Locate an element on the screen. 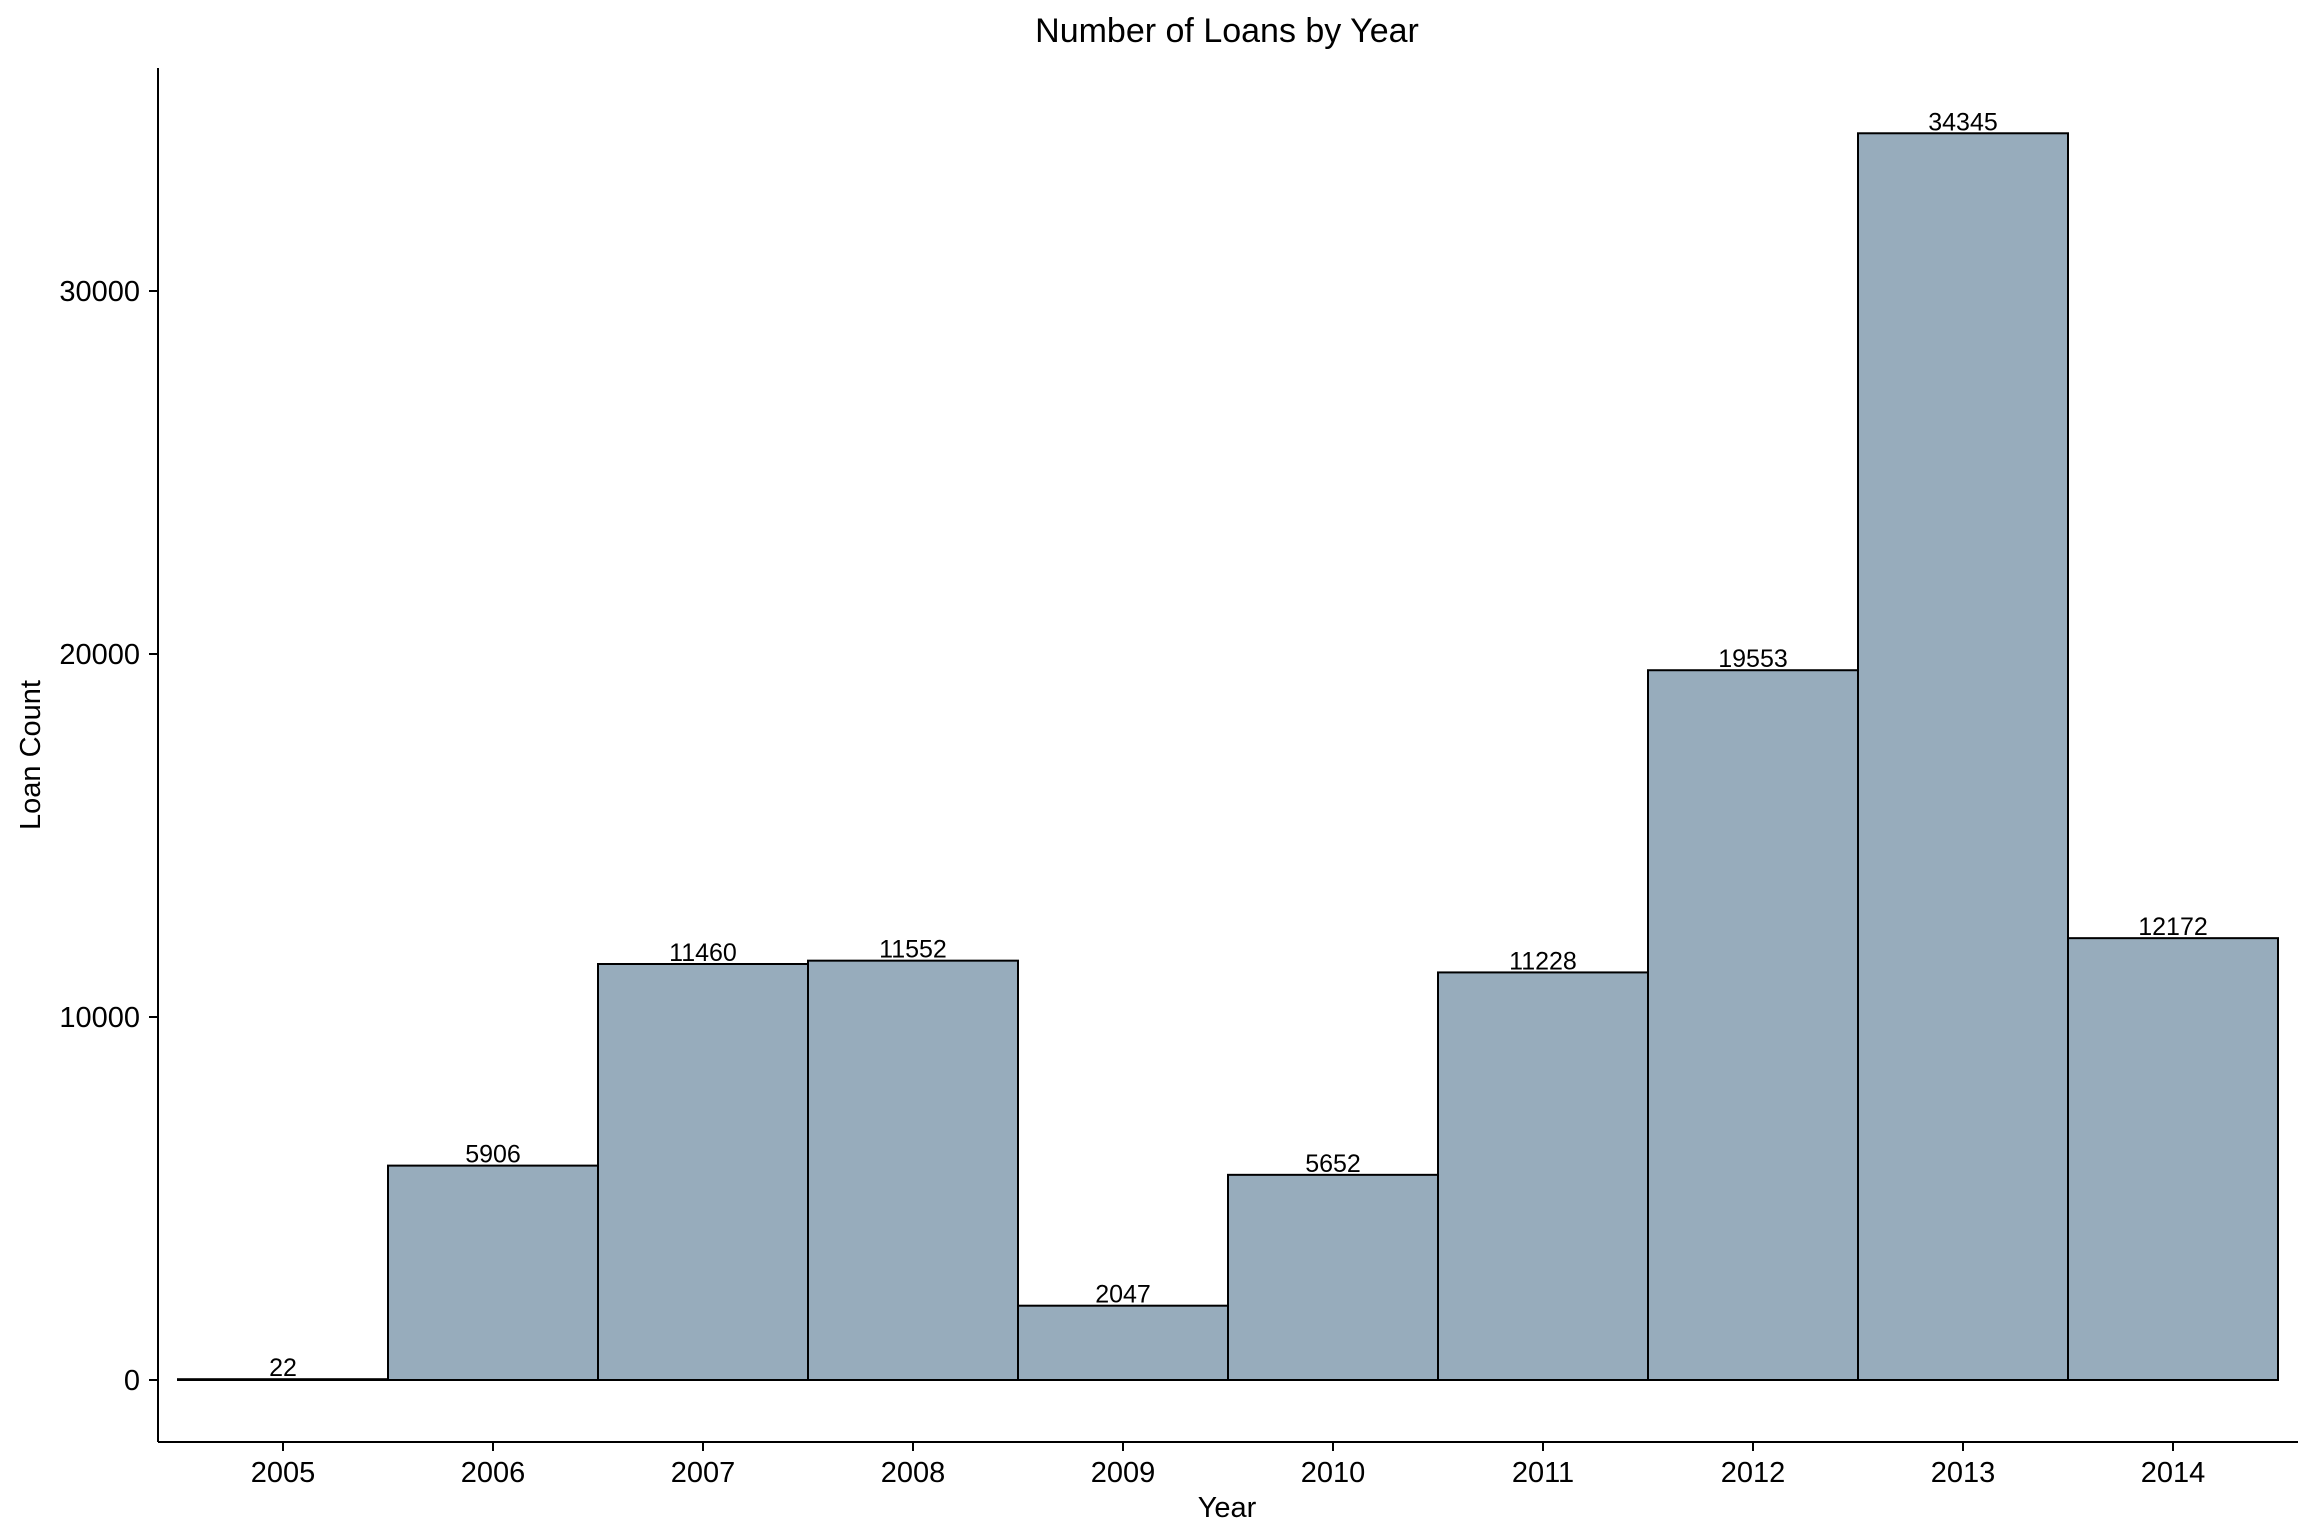  x-tick-label-2010: 2010 is located at coordinates (1333, 1473).